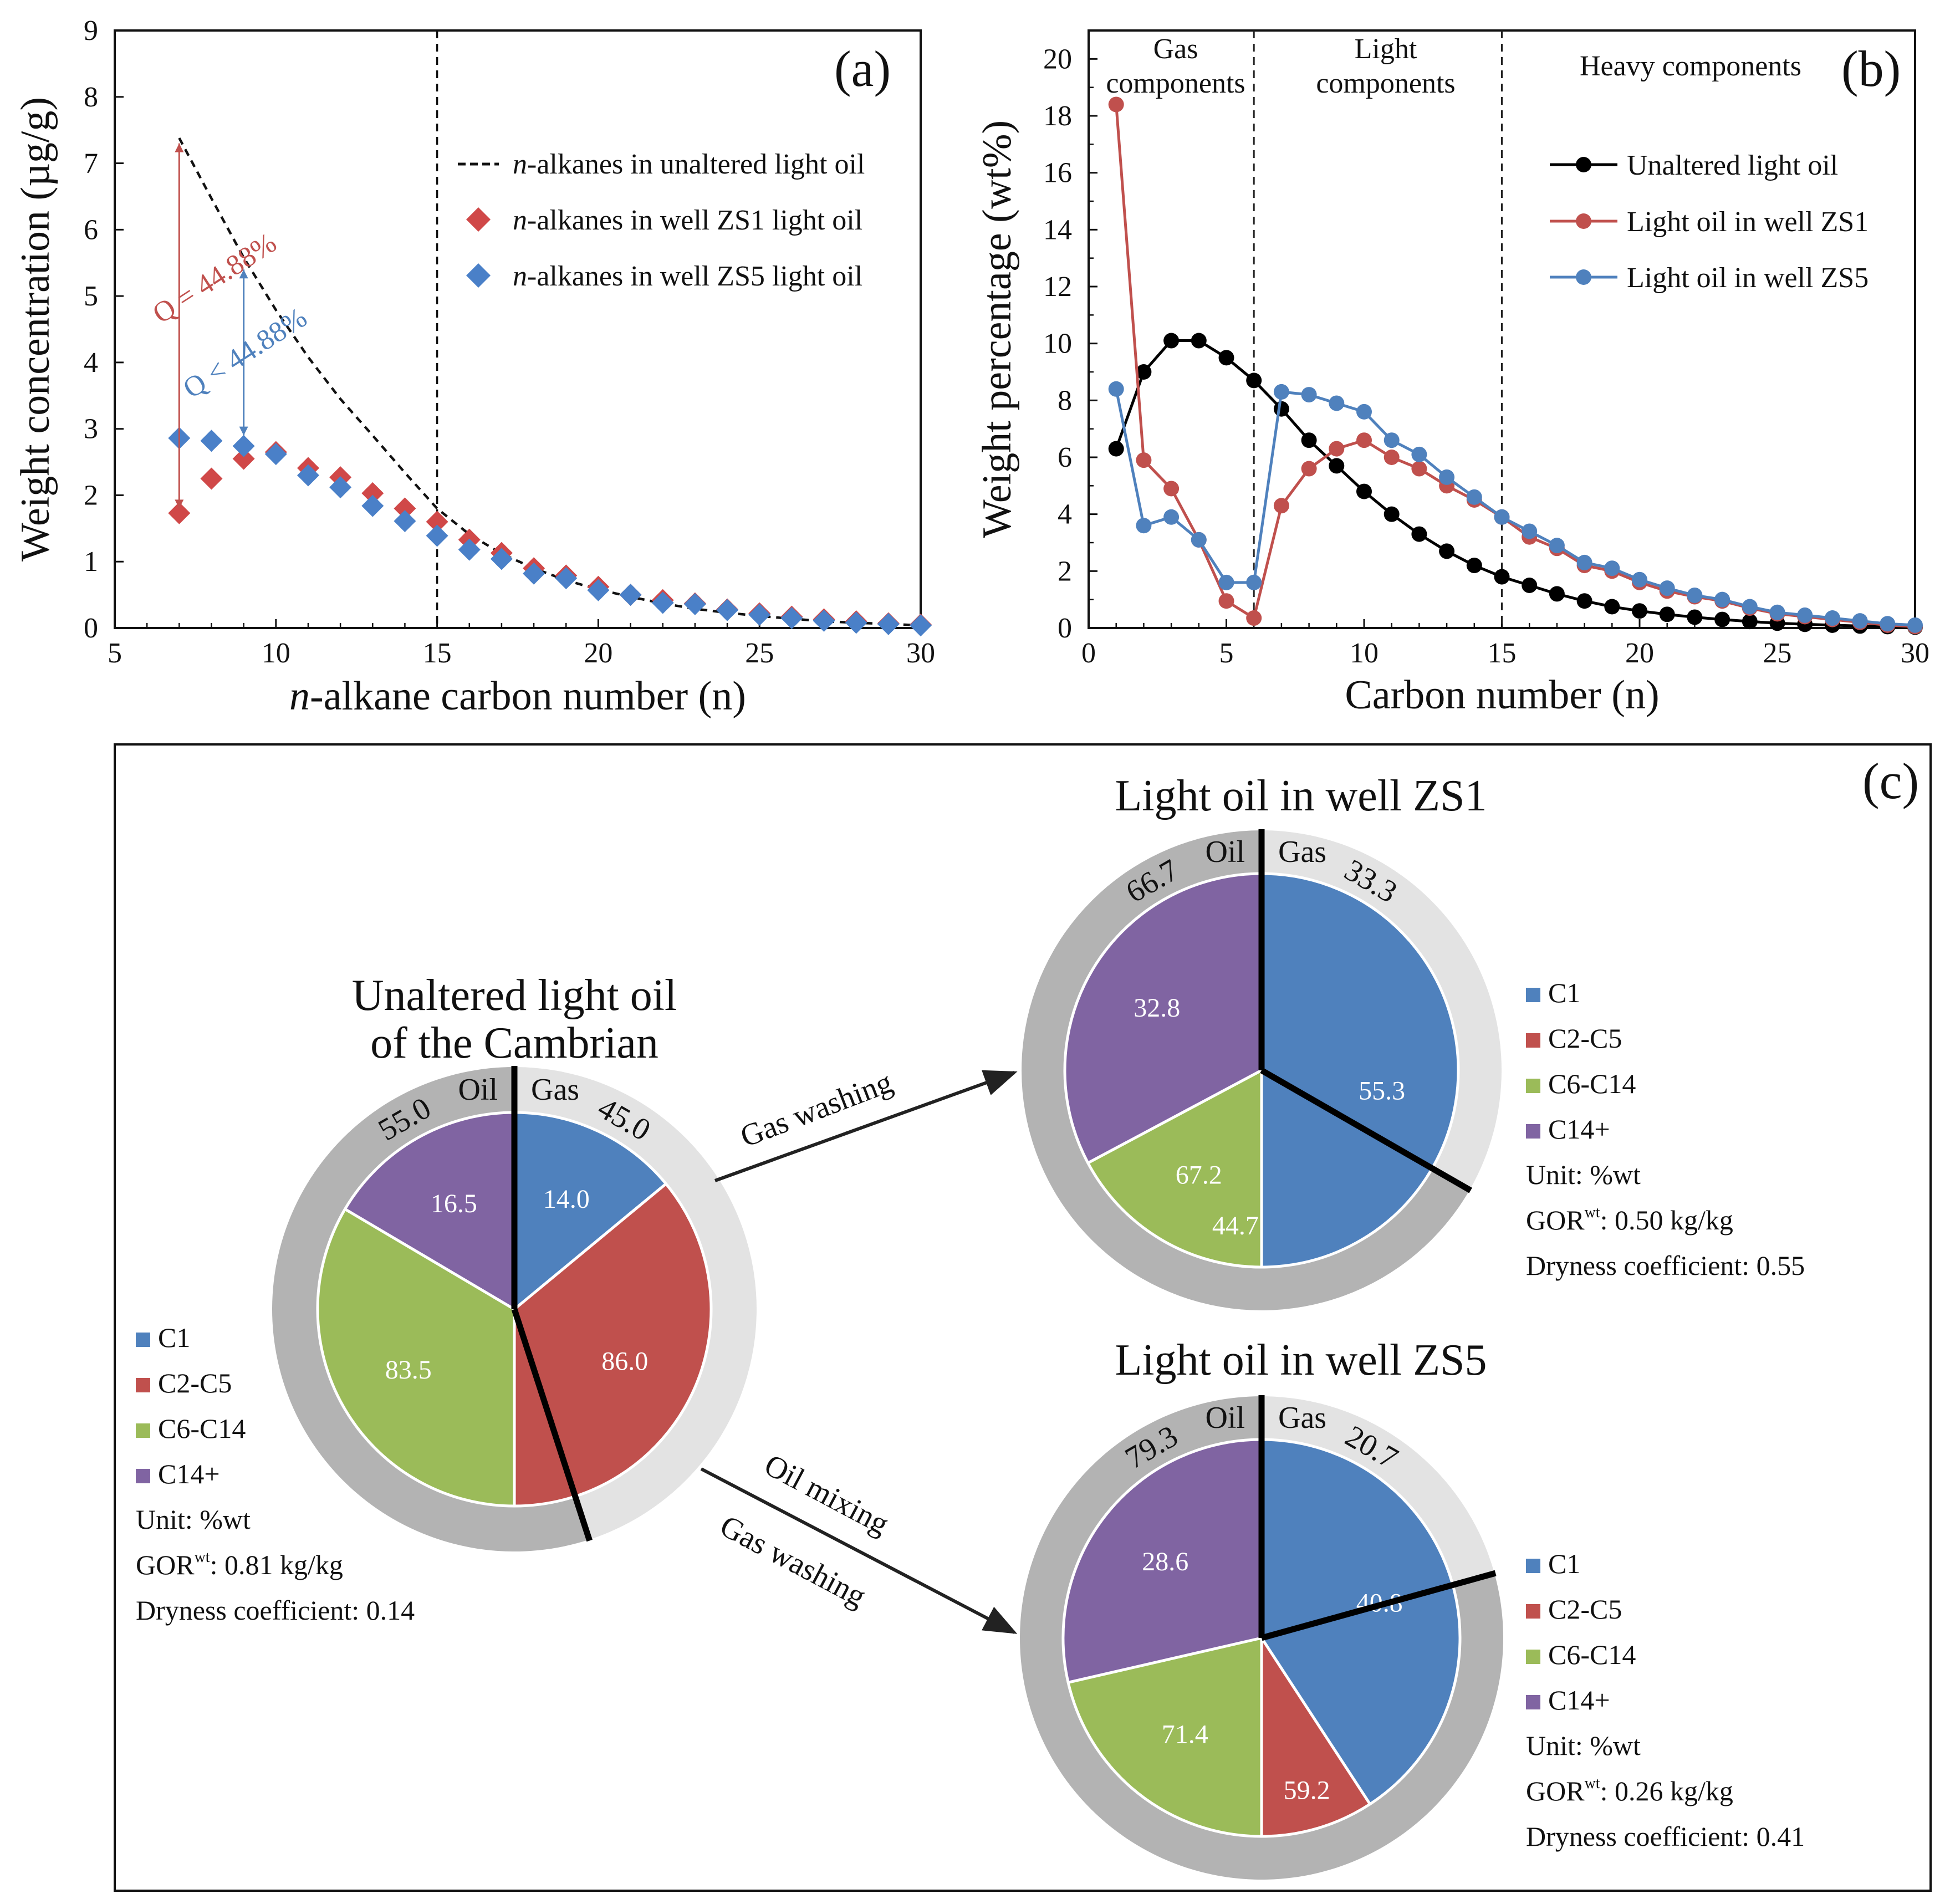  Describe the element at coordinates (1630, 1220) in the screenshot. I see `gor-text: GORwt: 0.50 kg/kg` at that location.